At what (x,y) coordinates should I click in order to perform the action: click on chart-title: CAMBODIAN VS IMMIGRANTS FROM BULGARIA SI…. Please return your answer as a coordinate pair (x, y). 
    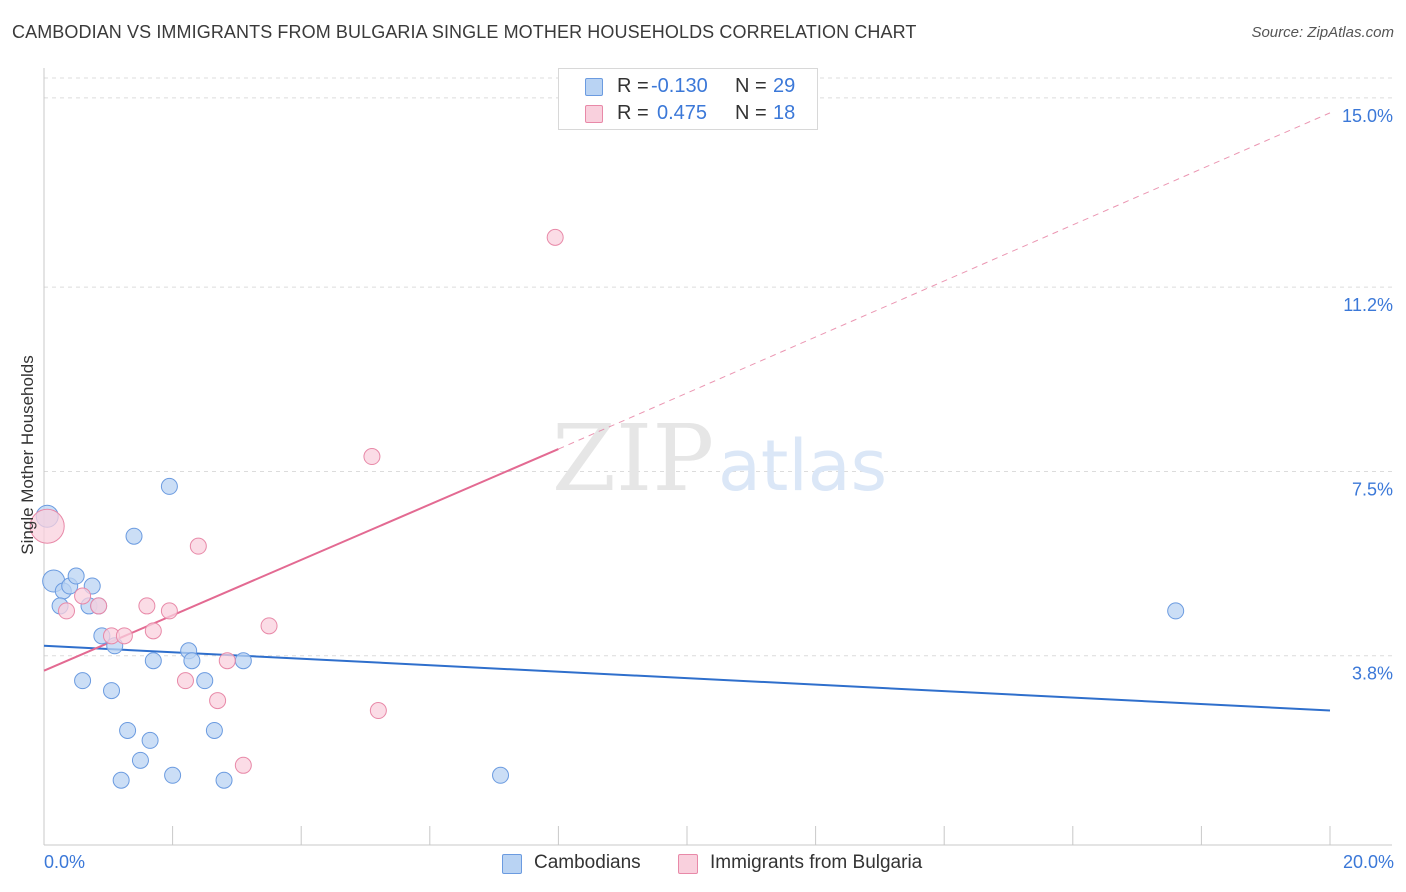
    Looking at the image, I should click on (464, 32).